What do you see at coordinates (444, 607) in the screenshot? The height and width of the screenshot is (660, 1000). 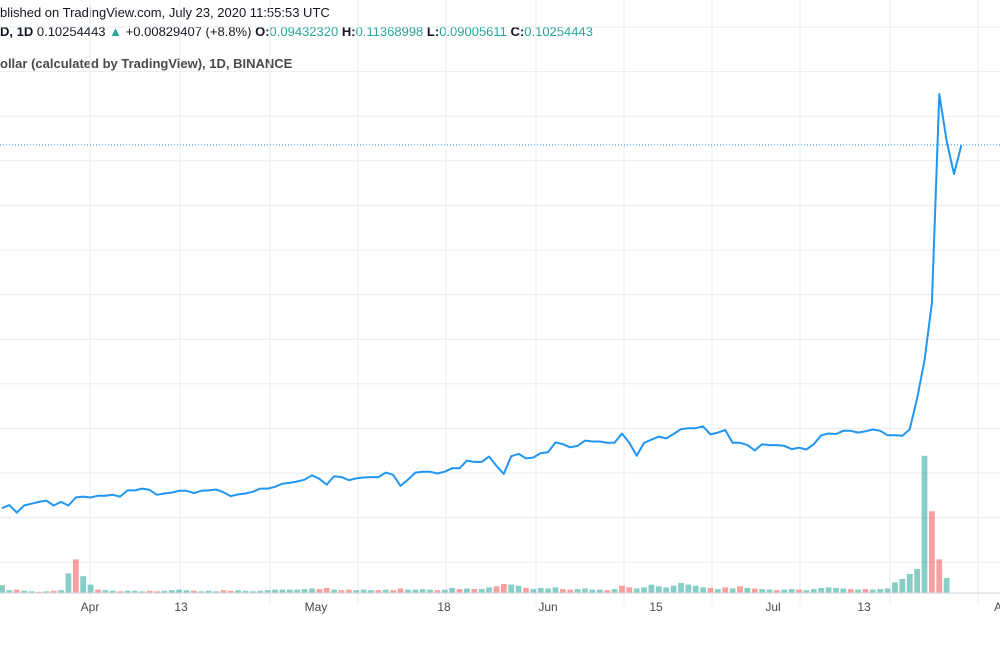 I see `x-tick-label: 18` at bounding box center [444, 607].